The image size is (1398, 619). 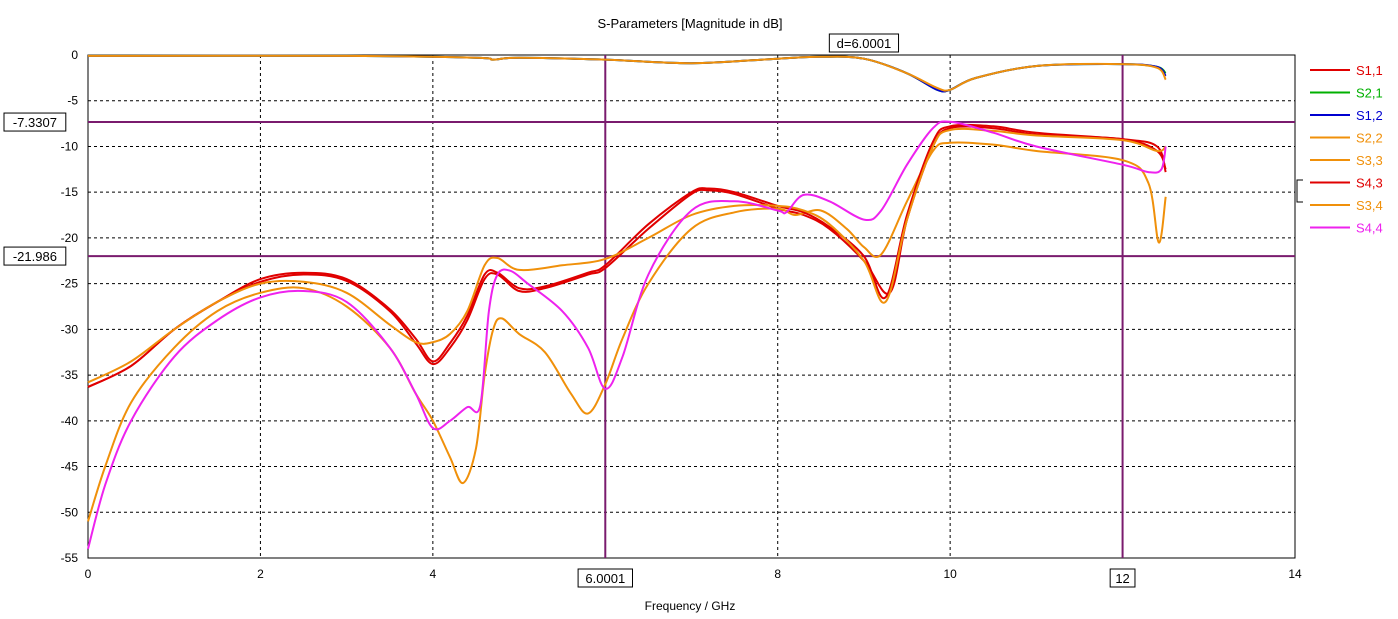 I want to click on vertical-marker-label: 6.0001, so click(x=605, y=578).